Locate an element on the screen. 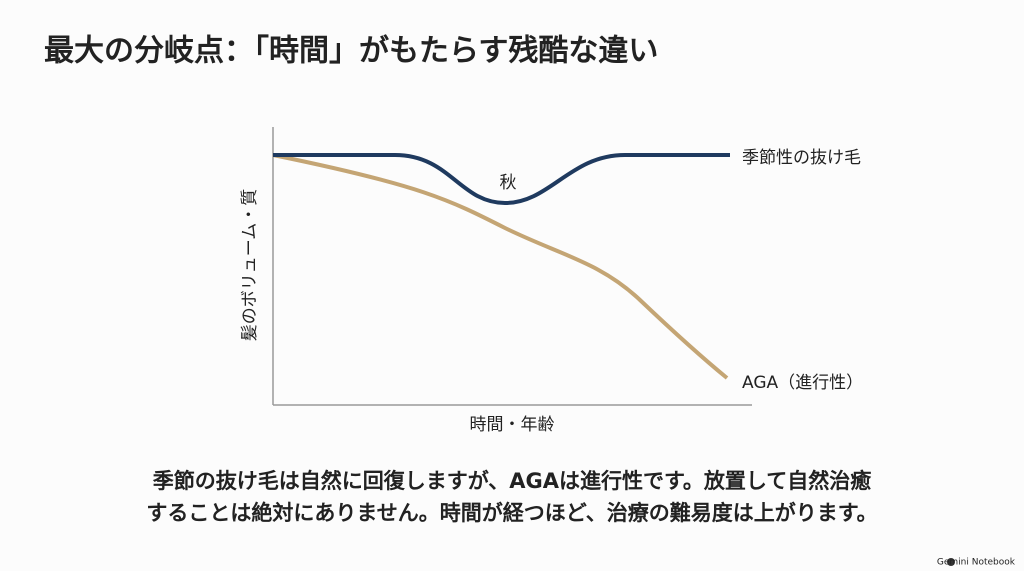  aga-label: AGA（進行性） is located at coordinates (802, 383).